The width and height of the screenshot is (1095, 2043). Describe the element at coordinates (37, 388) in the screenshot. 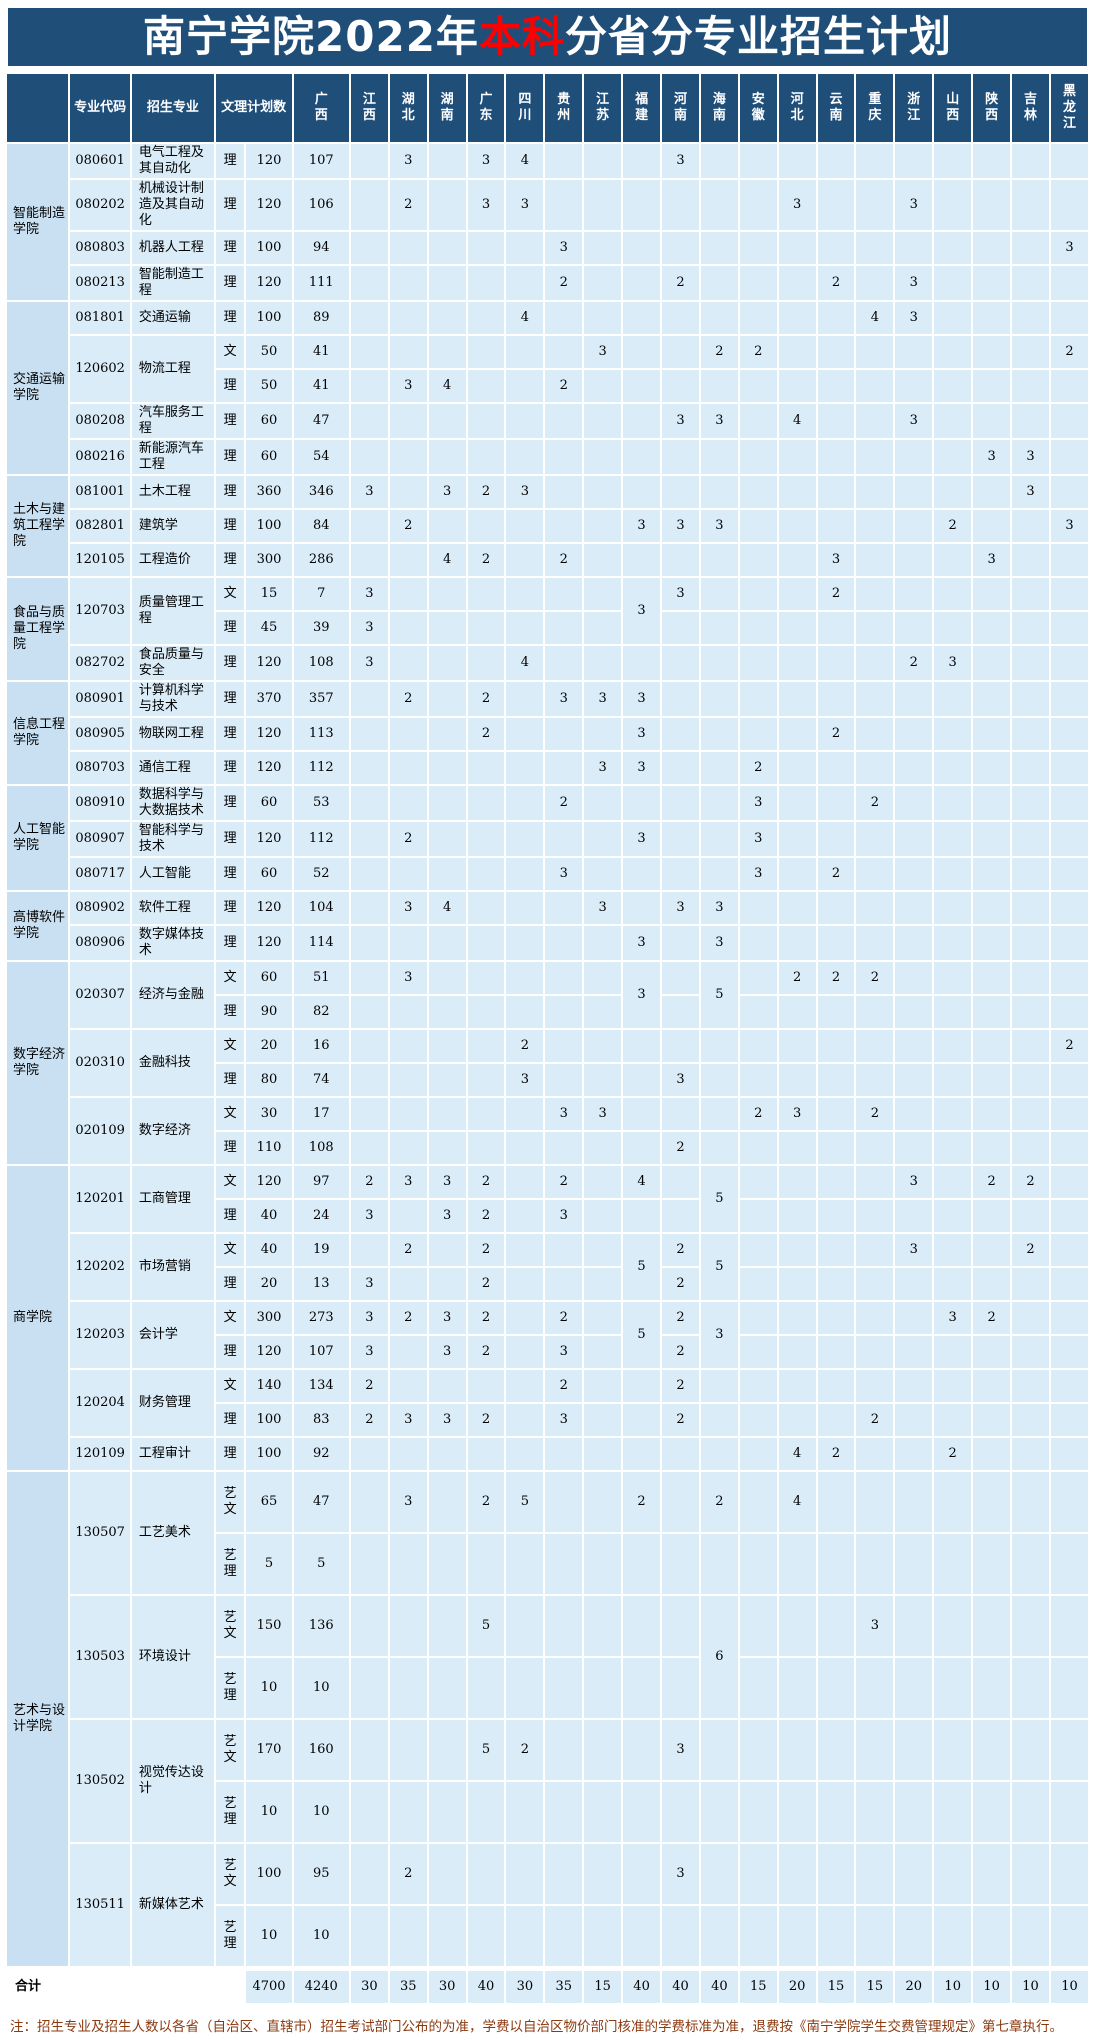

I see `college-cell: 交通运输学院` at that location.